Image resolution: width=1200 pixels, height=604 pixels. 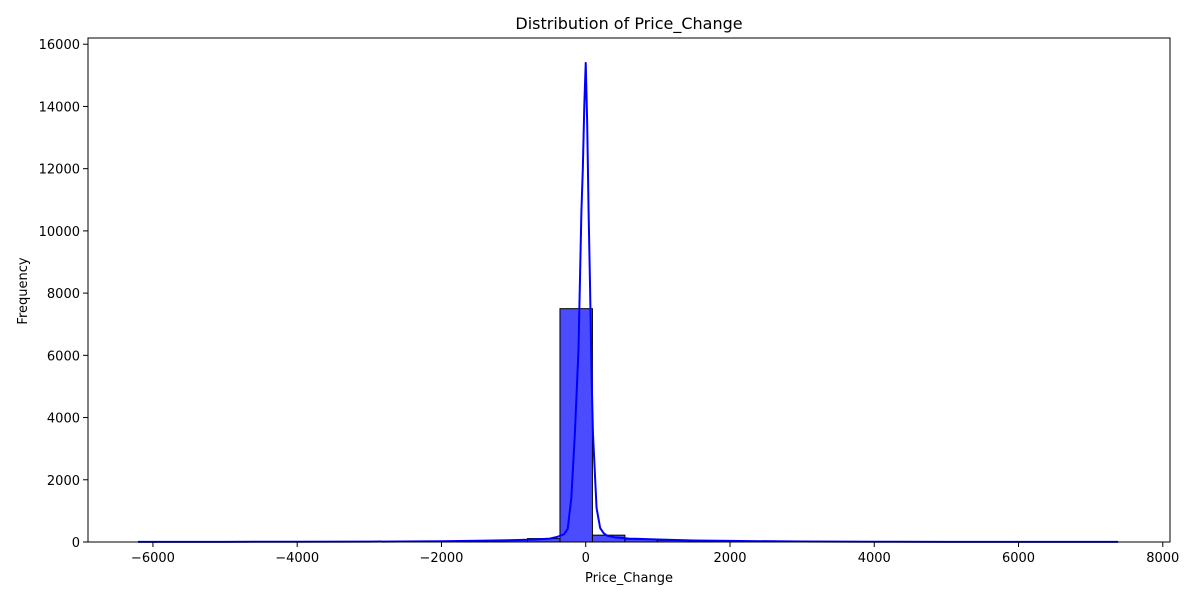 I want to click on x-axis-label: Price_Change, so click(x=629, y=578).